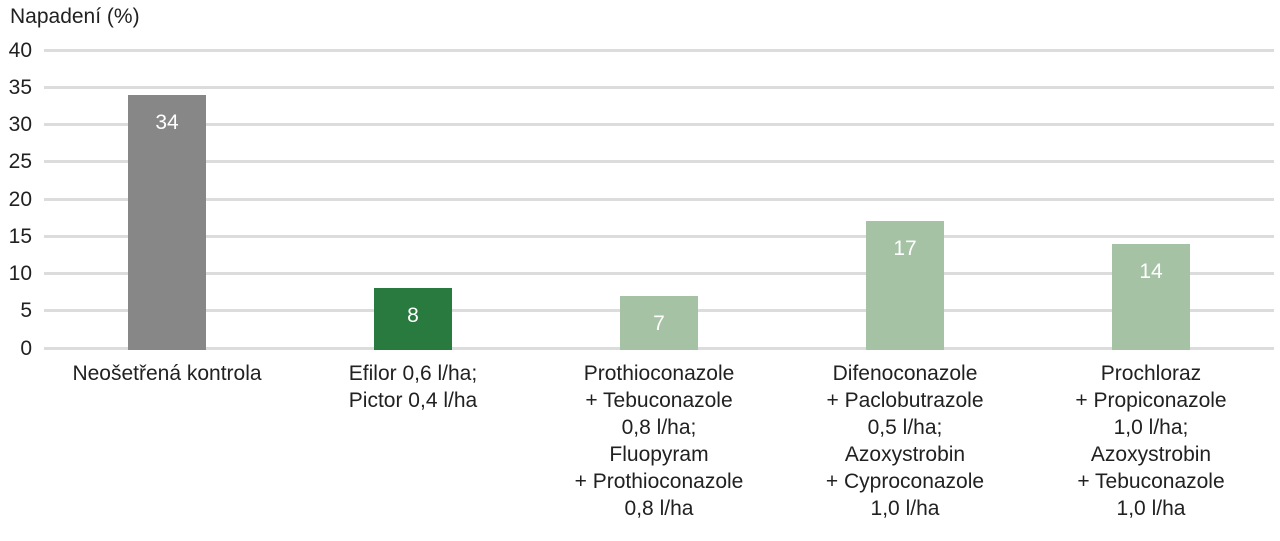 This screenshot has width=1280, height=541. I want to click on bar: 7, so click(659, 322).